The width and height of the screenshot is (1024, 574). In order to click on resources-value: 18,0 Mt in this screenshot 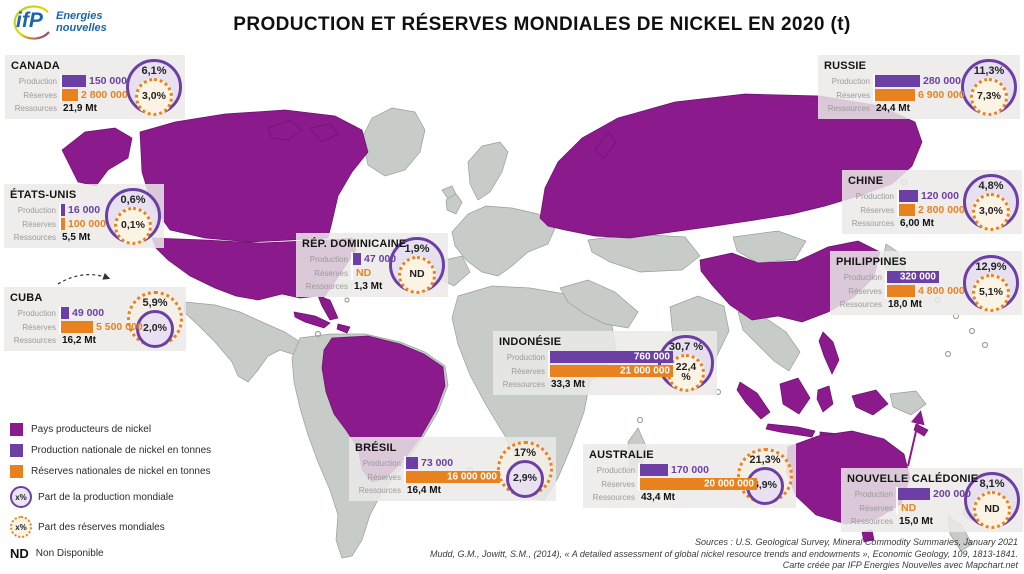, I will do `click(905, 304)`.